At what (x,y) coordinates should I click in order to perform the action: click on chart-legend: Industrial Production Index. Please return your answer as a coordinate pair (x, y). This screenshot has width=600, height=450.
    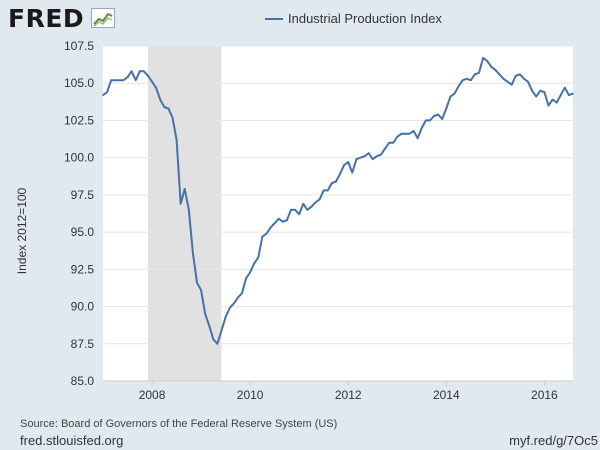
    Looking at the image, I should click on (353, 18).